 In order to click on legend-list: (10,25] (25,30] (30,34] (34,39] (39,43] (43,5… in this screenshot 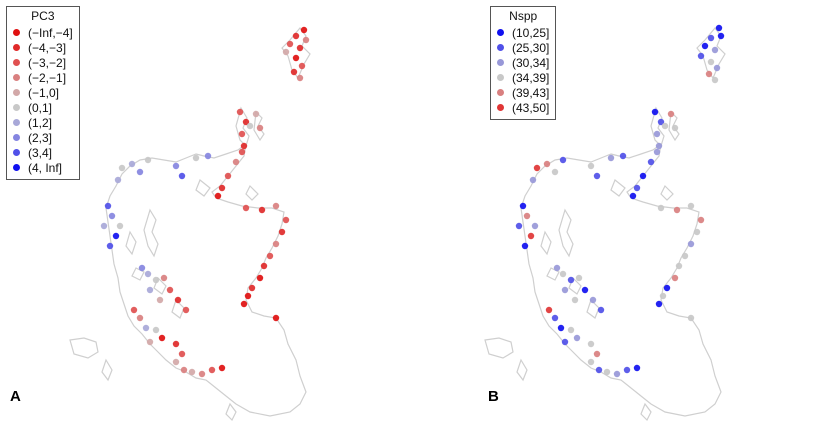, I will do `click(523, 70)`.